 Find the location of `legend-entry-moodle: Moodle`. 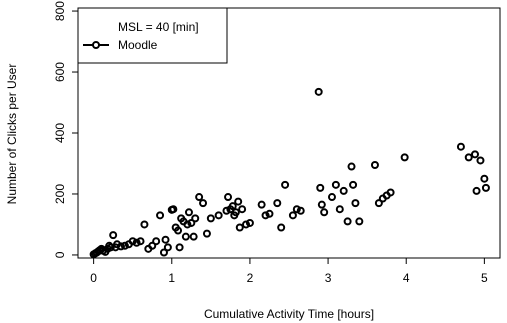

legend-entry-moodle: Moodle is located at coordinates (138, 45).